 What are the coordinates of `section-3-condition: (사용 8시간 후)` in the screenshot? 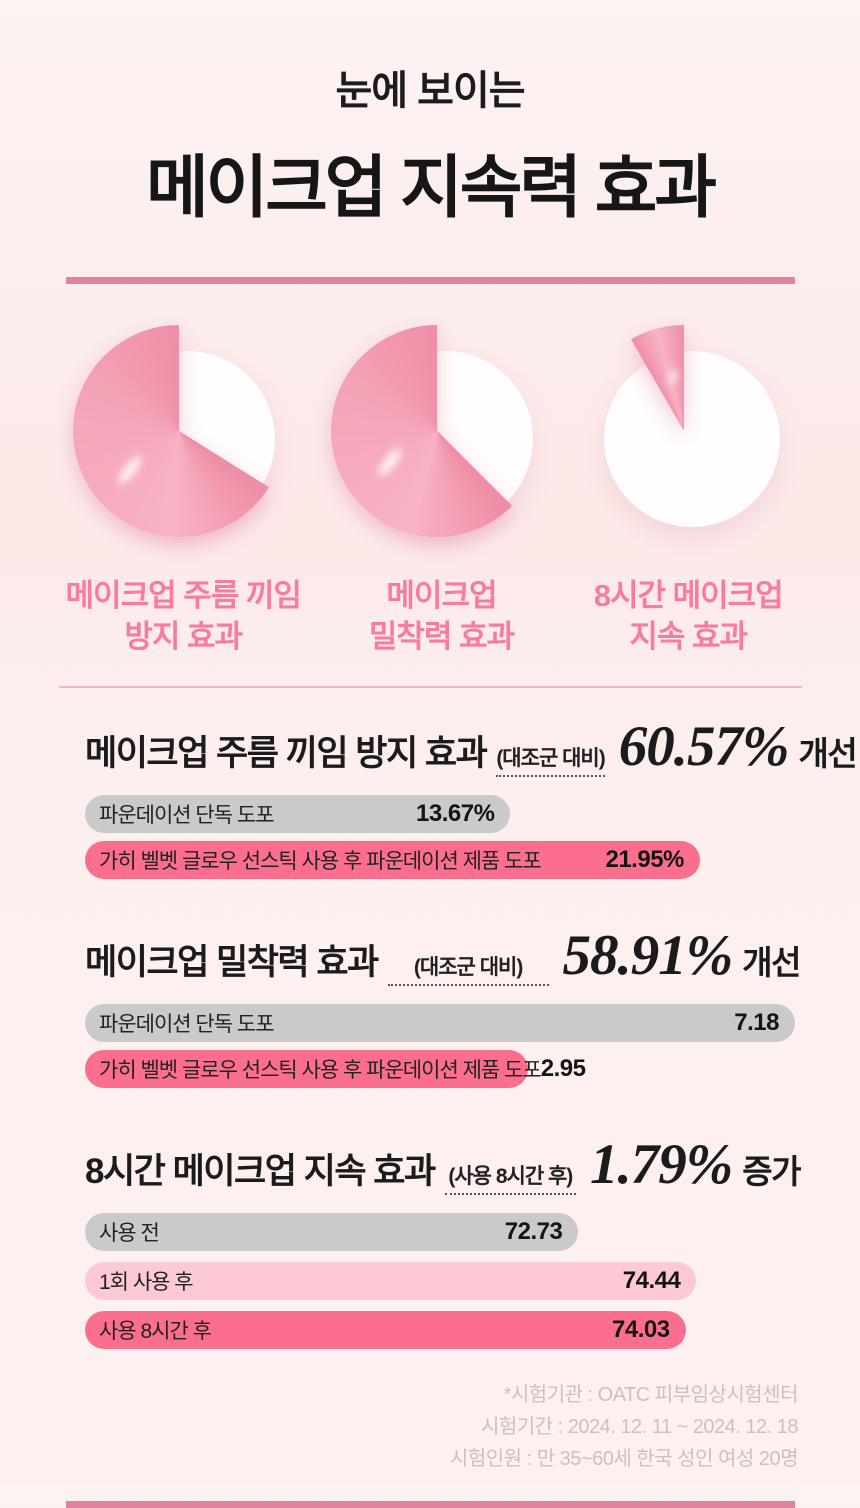 It's located at (510, 1177).